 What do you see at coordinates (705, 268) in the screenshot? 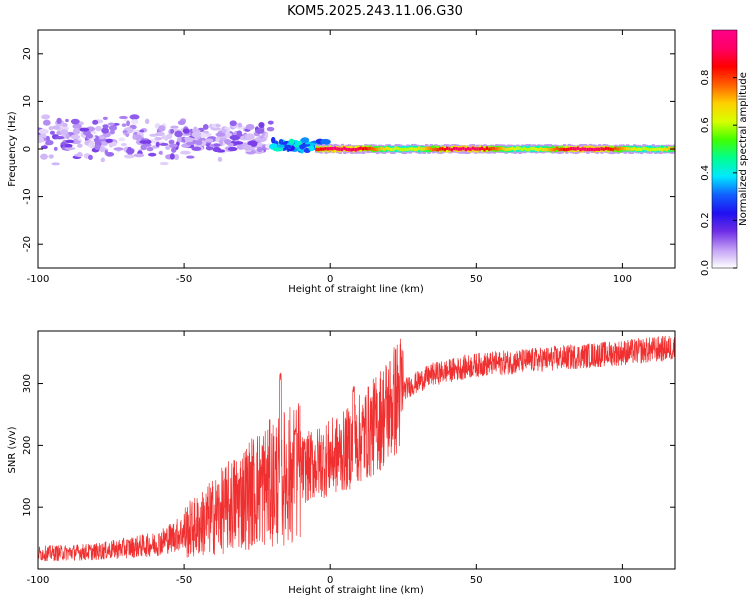
I see `colorbar-tick-label: 0.0` at bounding box center [705, 268].